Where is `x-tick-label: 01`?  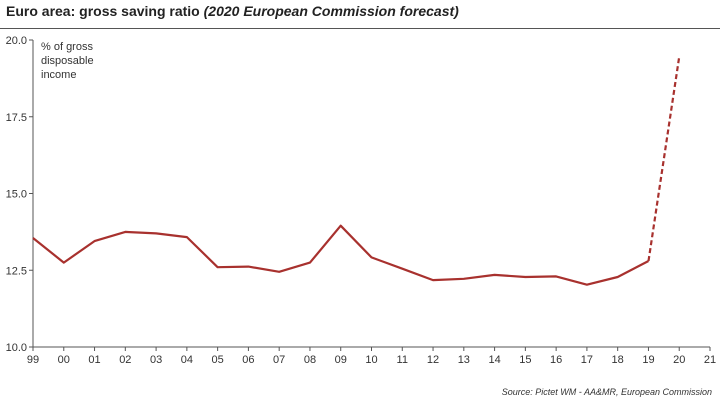
x-tick-label: 01 is located at coordinates (94, 360).